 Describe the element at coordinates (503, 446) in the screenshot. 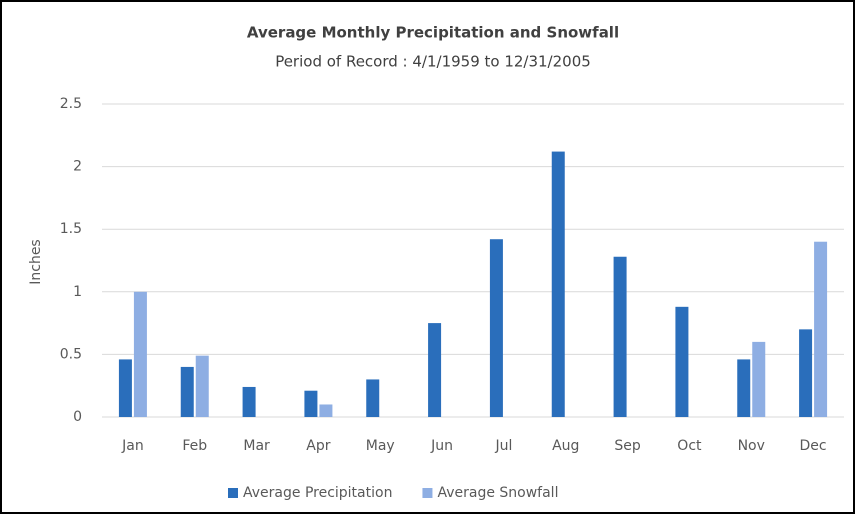

I see `x-tick-label: Jul` at that location.